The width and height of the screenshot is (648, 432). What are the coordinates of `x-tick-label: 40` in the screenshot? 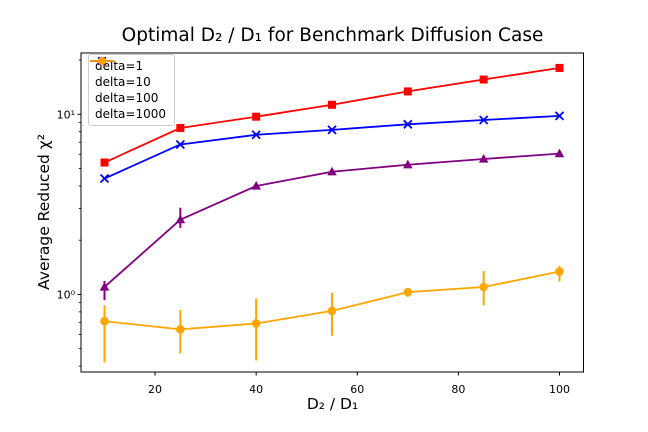 It's located at (256, 389).